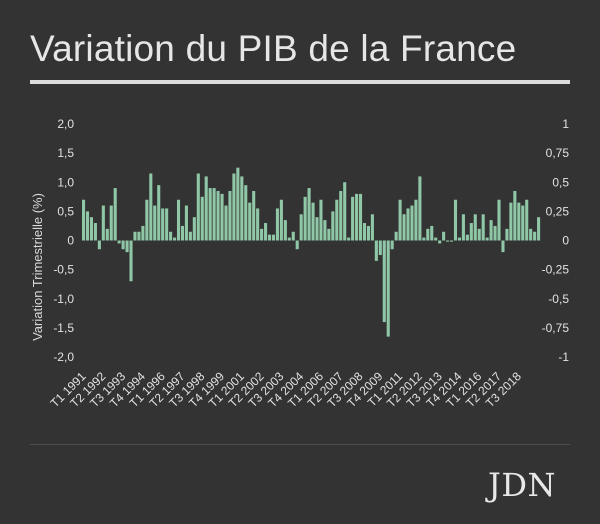  I want to click on y-axis-label: Variation Trimestrielle (%), so click(37, 267).